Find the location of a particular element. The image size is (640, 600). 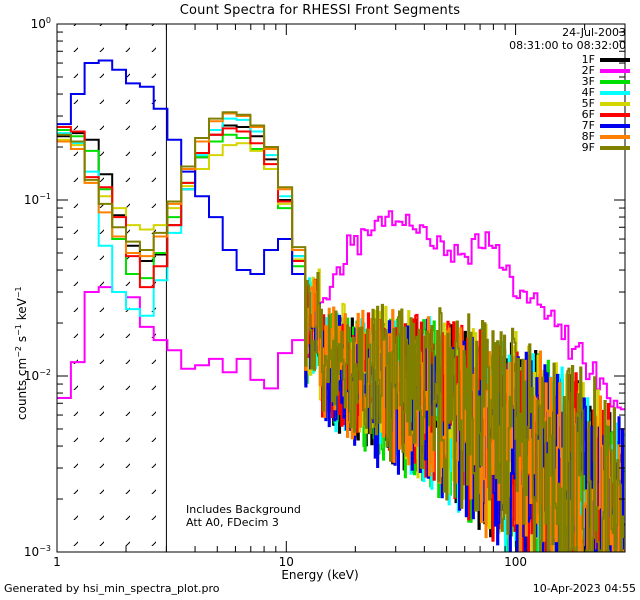

legend-item-label: 9F is located at coordinates (588, 147).